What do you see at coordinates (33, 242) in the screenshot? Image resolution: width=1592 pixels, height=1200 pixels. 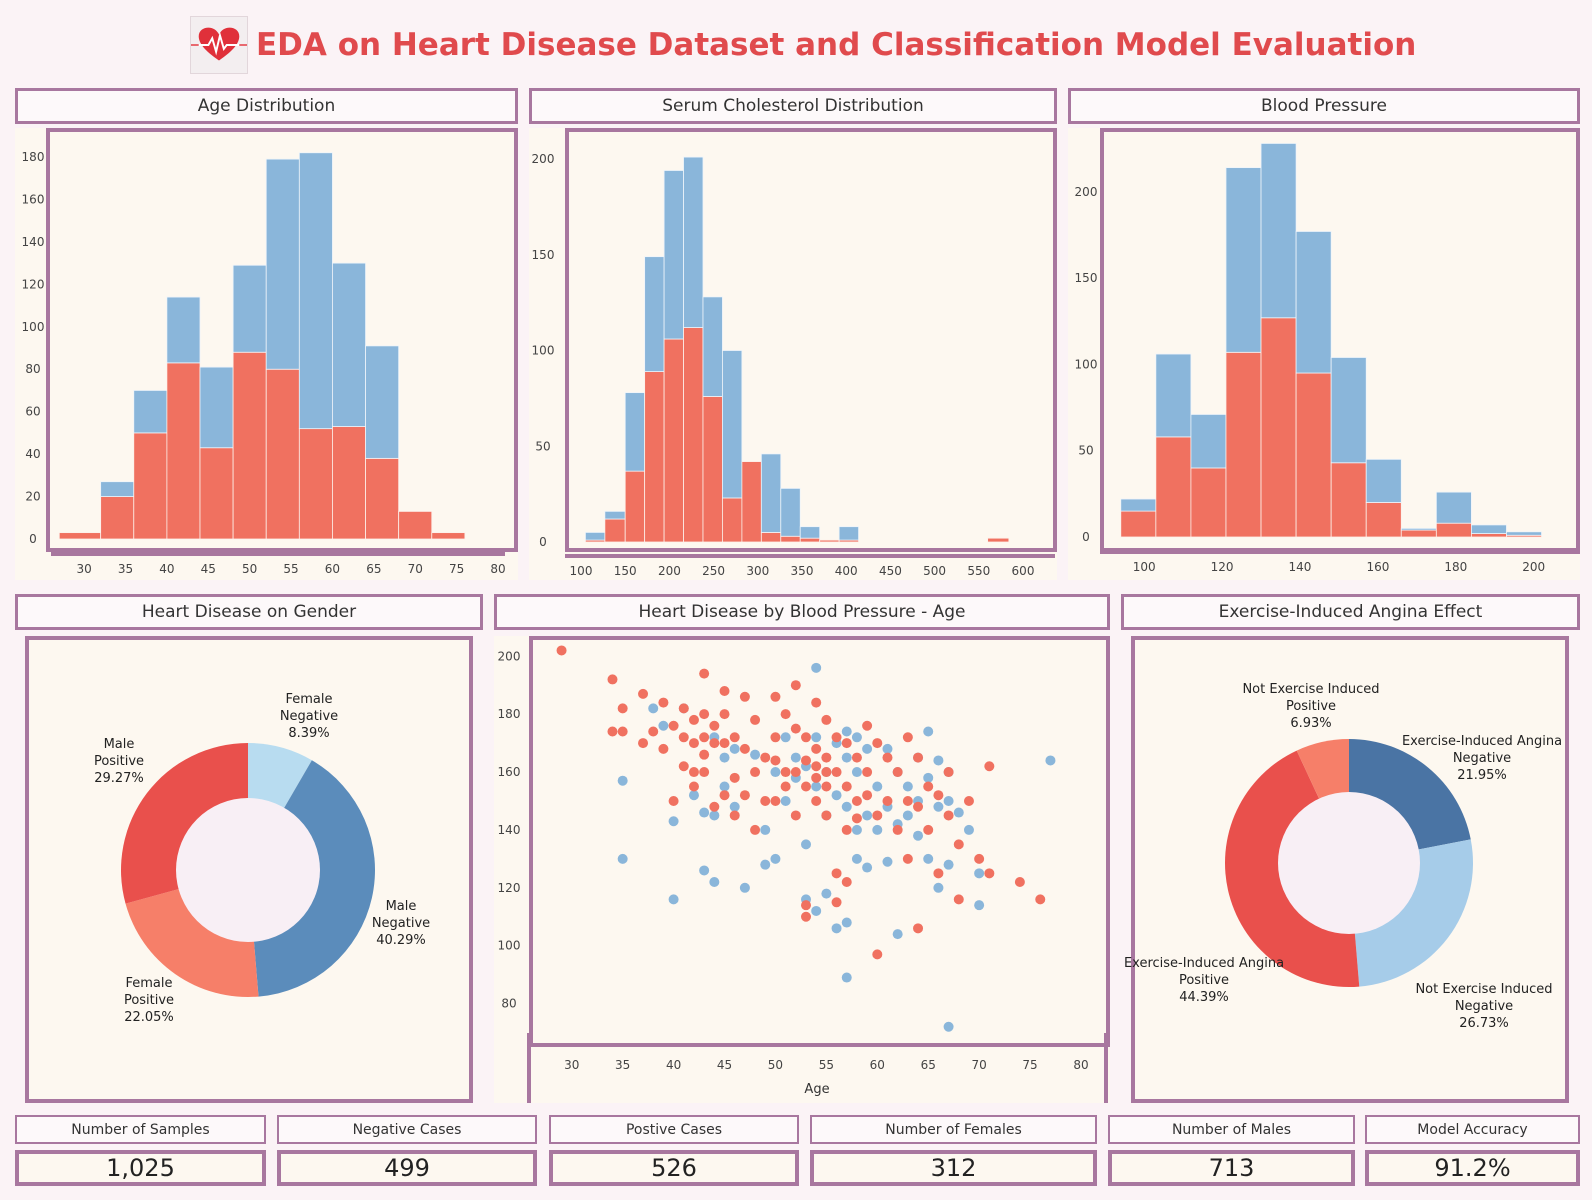 I see `age-y-tick: 140` at bounding box center [33, 242].